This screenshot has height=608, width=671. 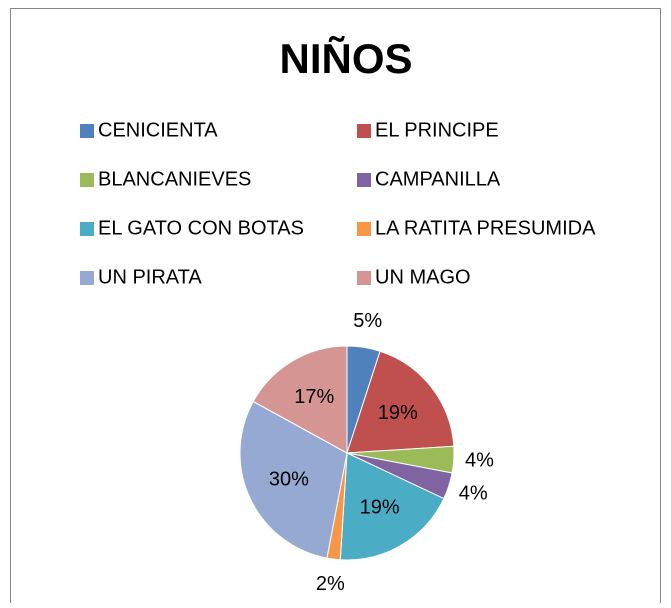 What do you see at coordinates (314, 397) in the screenshot?
I see `data-label: 17%` at bounding box center [314, 397].